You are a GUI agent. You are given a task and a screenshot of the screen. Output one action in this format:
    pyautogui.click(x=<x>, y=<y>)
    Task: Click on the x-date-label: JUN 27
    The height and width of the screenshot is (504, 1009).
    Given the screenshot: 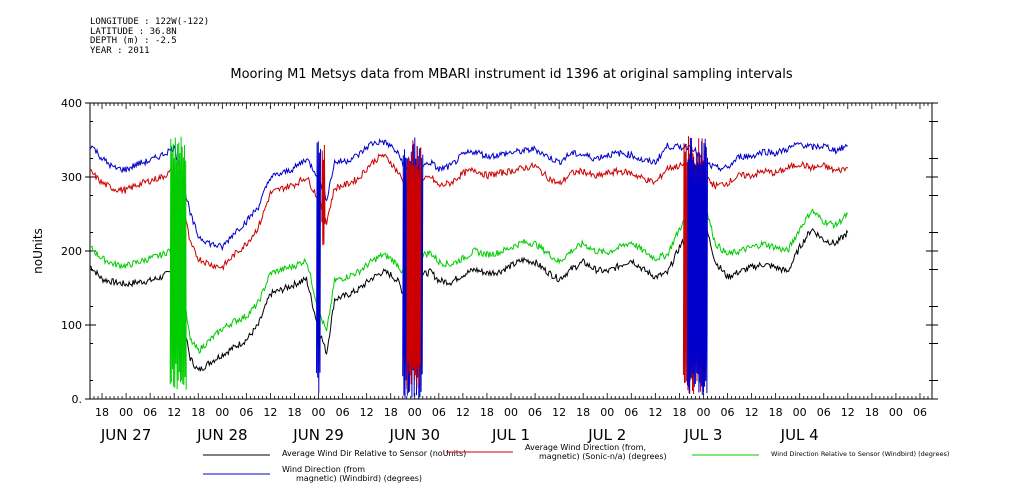 What is the action you would take?
    pyautogui.click(x=125, y=435)
    